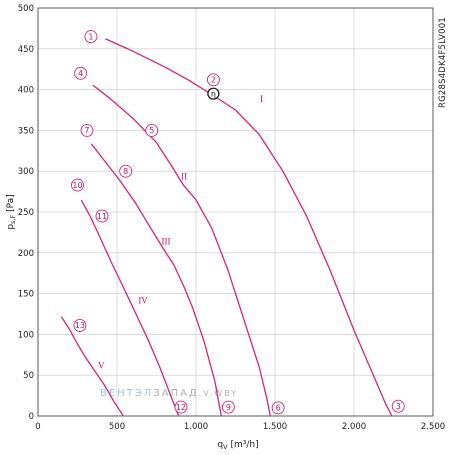  I want to click on x-tick-label: 1.500, so click(275, 427).